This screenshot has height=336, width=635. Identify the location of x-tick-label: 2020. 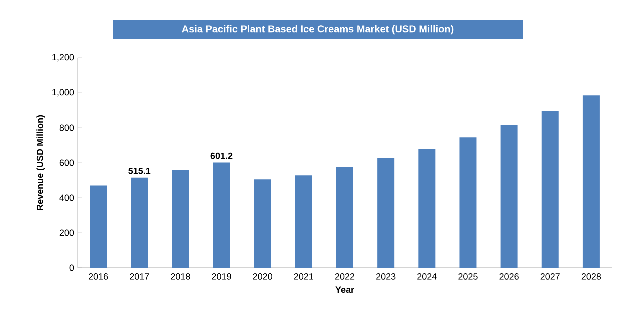
(263, 277).